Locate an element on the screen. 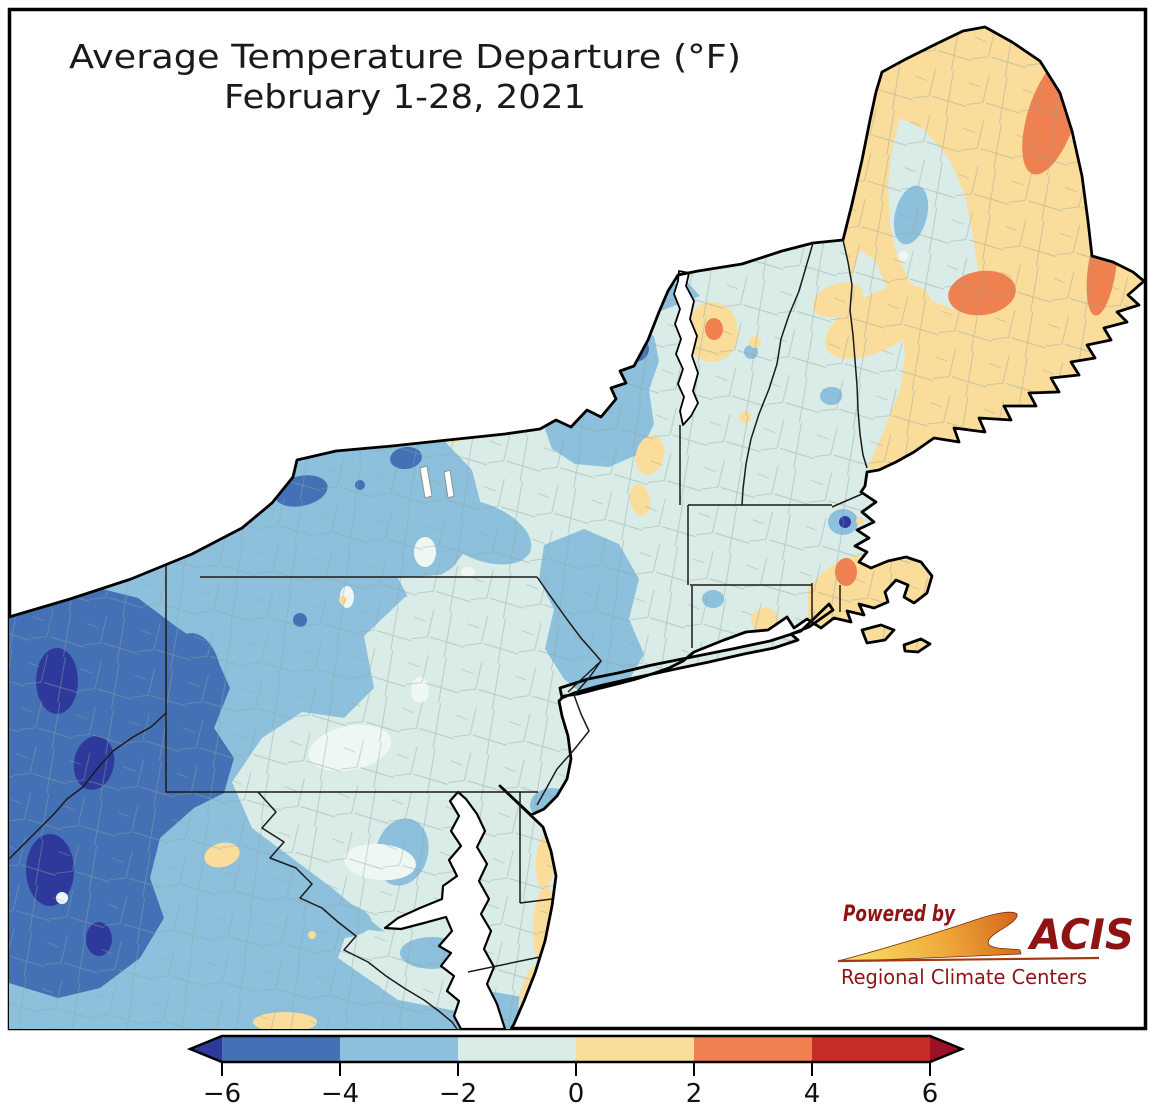  colorbar: −6 −4 −2 0 2 4 6 is located at coordinates (576, 1071).